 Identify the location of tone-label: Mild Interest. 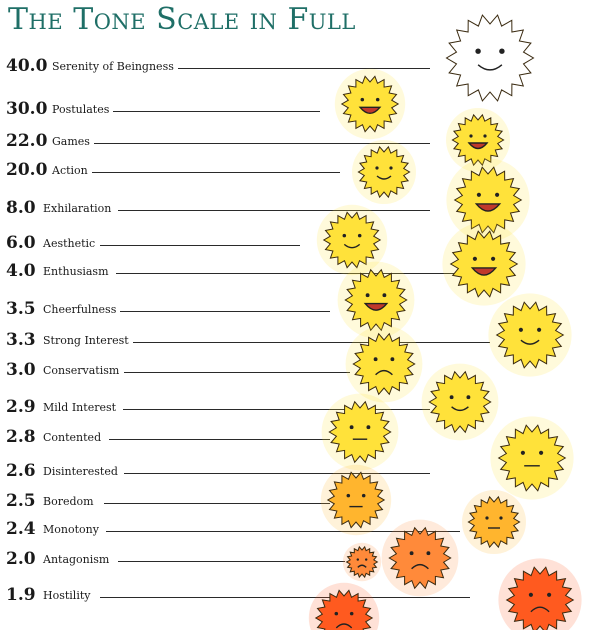
(82, 407).